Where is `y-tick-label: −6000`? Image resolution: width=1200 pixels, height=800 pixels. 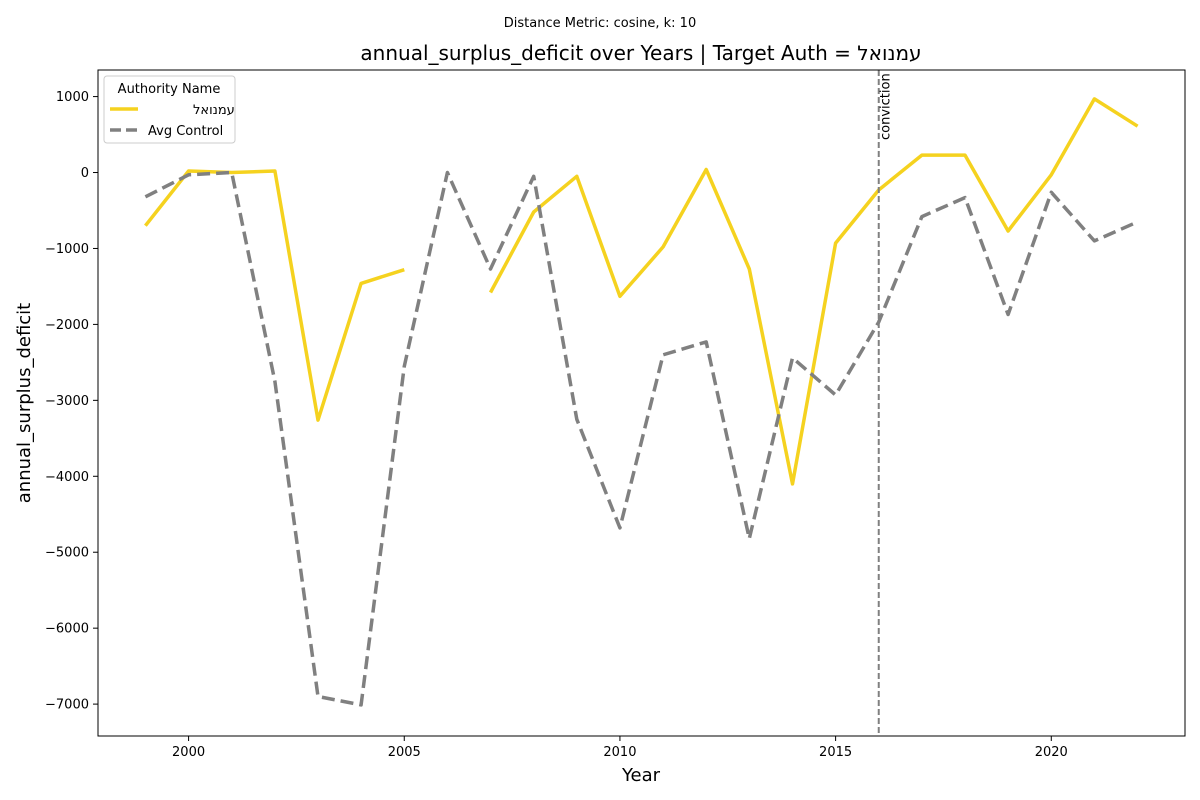 y-tick-label: −6000 is located at coordinates (67, 629).